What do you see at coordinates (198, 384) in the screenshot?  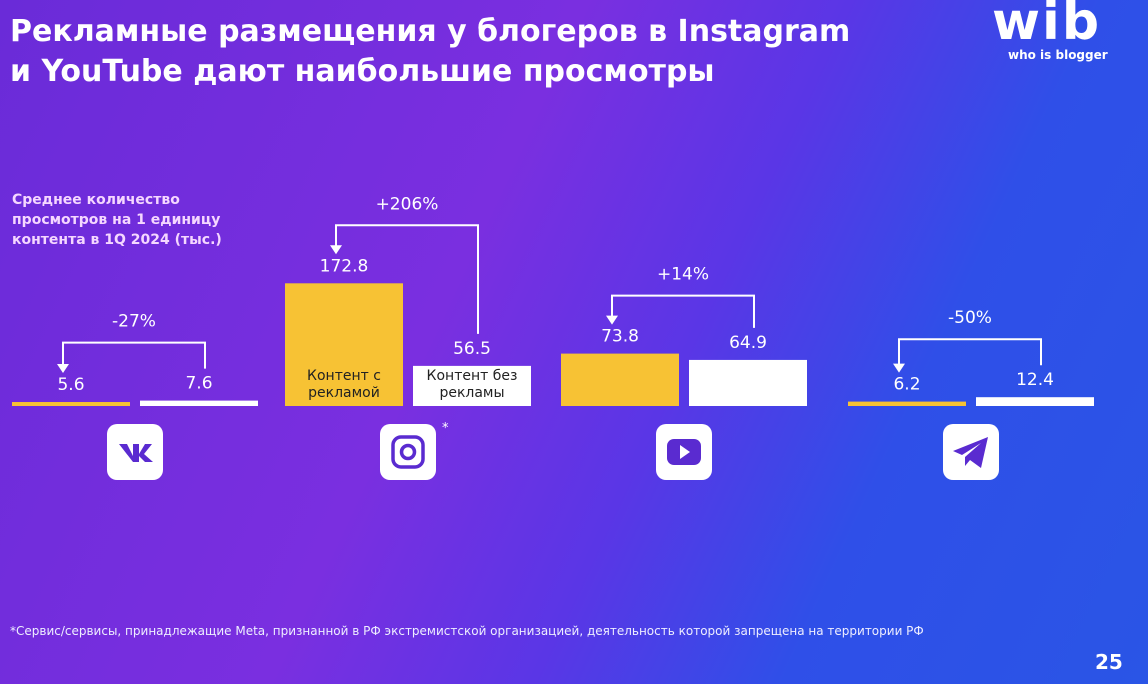 I see `value-label: 7.6` at bounding box center [198, 384].